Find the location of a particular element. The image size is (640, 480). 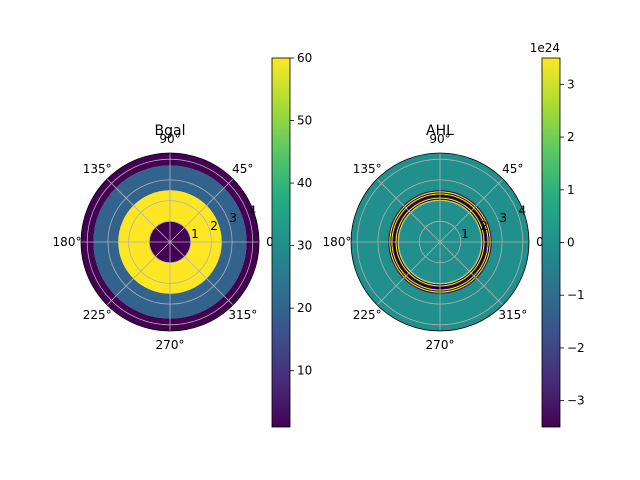

polar-grid-ahl is located at coordinates (440, 242).